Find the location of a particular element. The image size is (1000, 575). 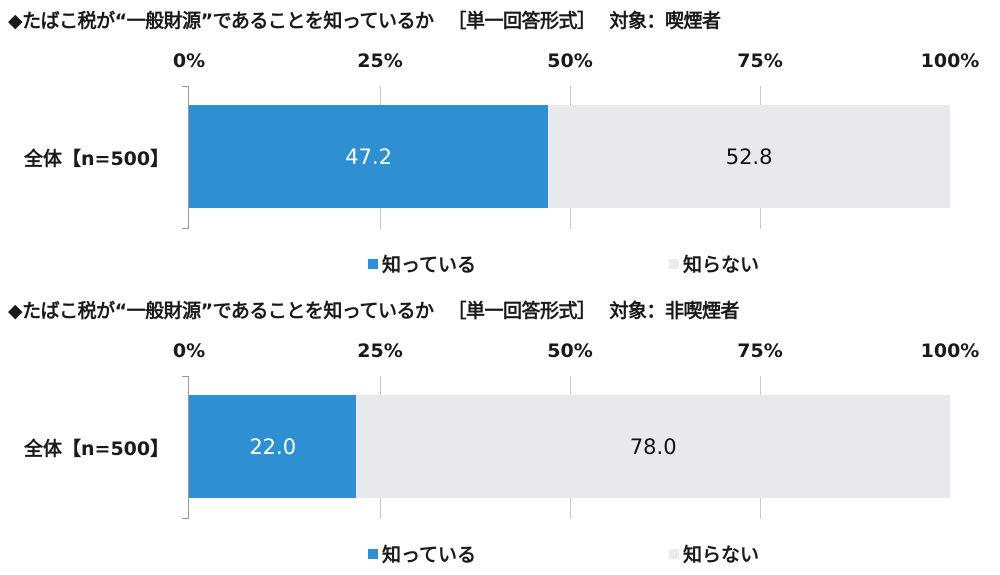

value-label-known: 22.0 is located at coordinates (273, 446).